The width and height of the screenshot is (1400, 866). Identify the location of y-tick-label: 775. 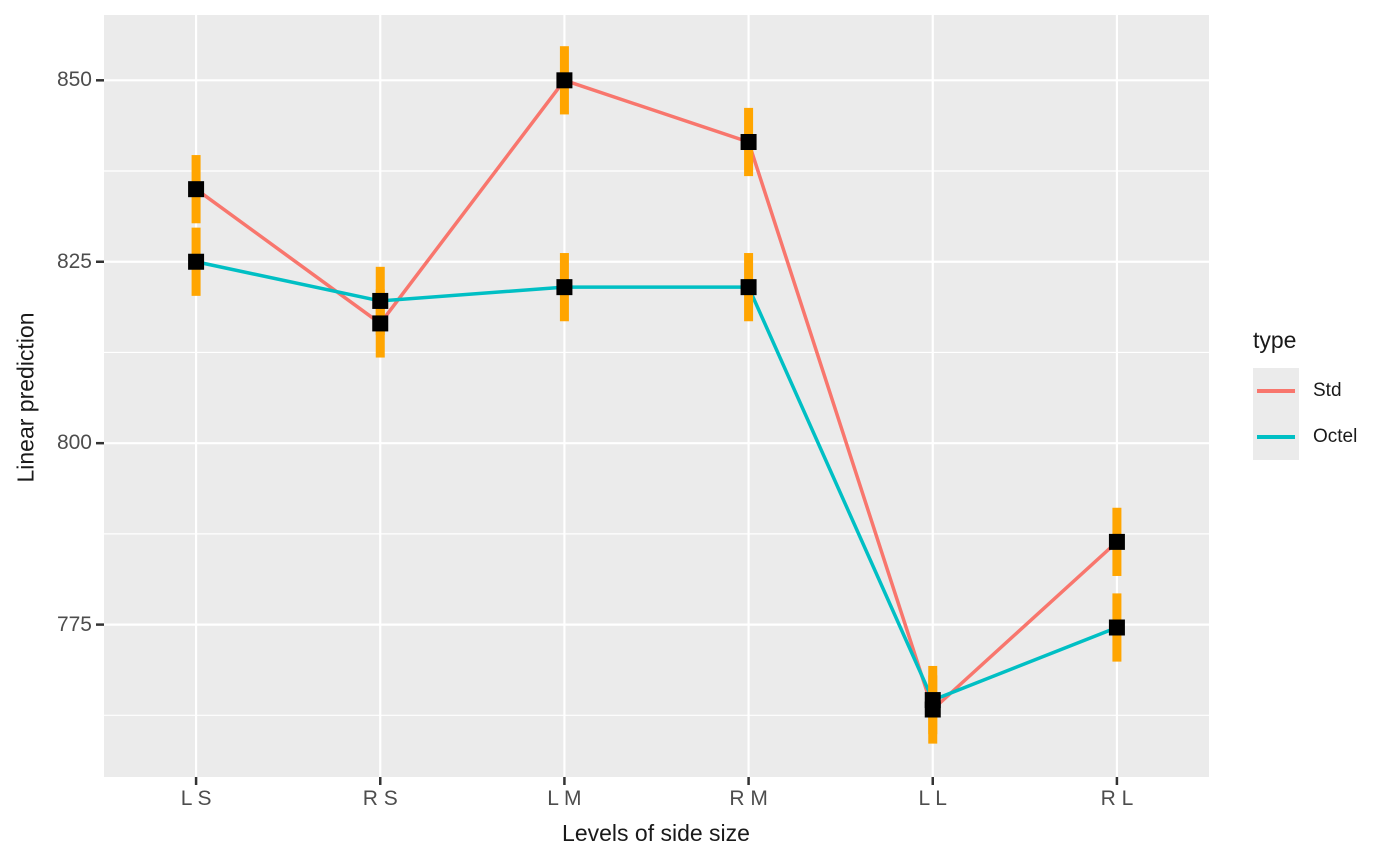
(74, 624).